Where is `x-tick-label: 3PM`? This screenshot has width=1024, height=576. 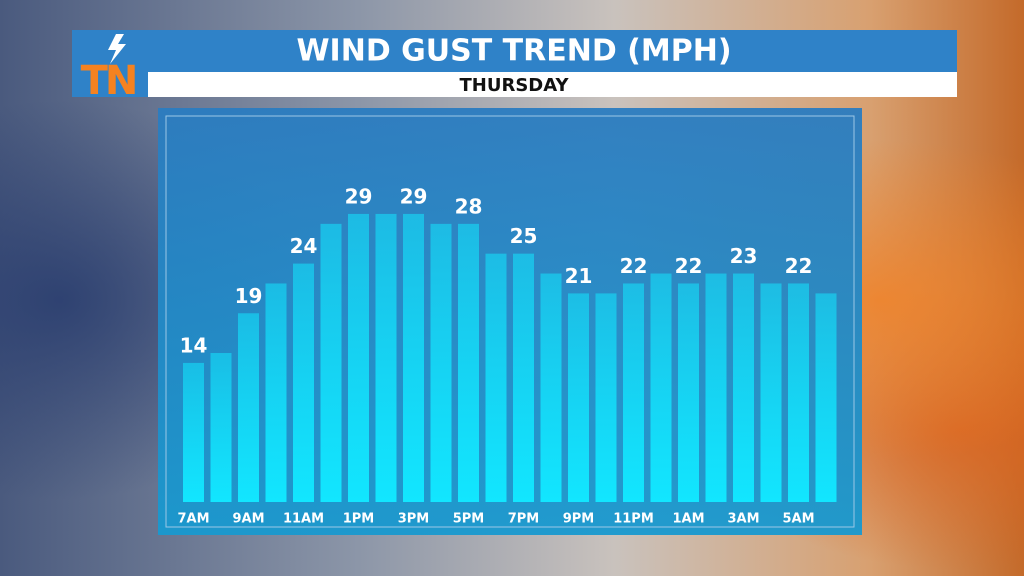 x-tick-label: 3PM is located at coordinates (414, 519).